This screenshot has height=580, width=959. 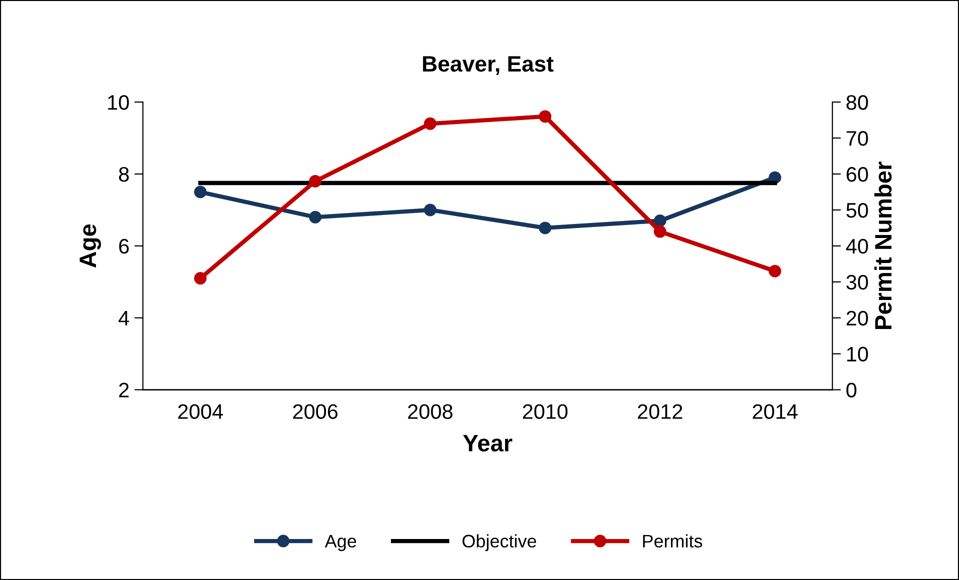 What do you see at coordinates (857, 174) in the screenshot?
I see `y2-tick-label: 60` at bounding box center [857, 174].